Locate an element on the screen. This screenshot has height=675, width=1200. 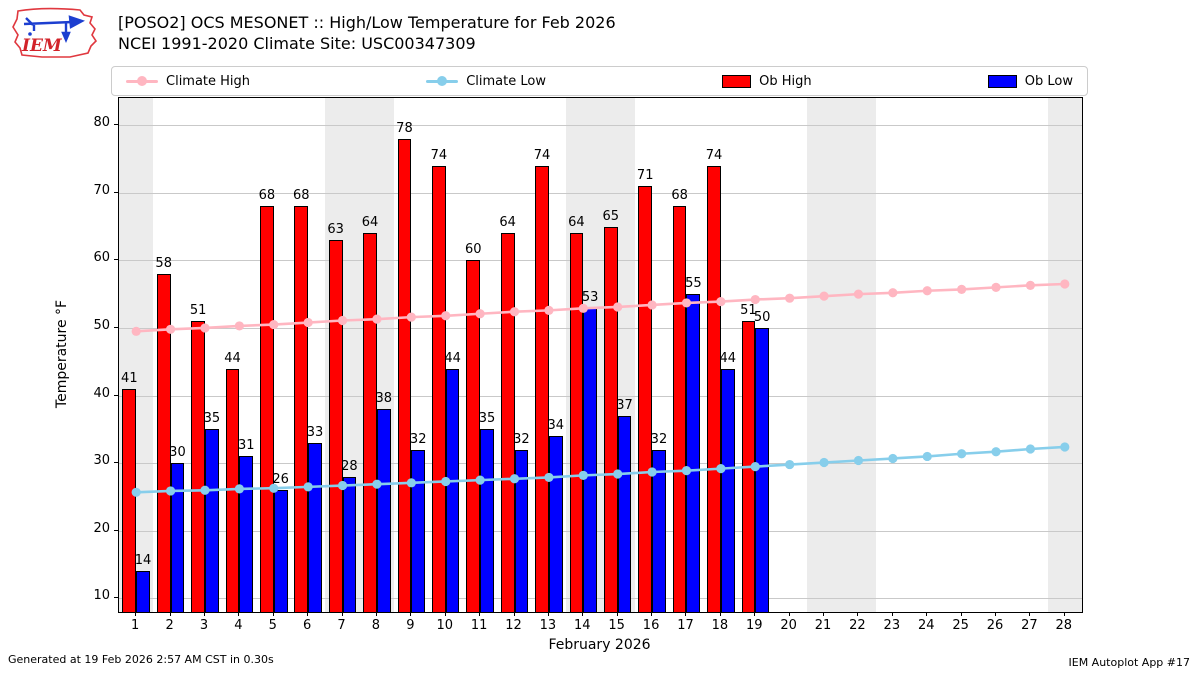
ob-high-legend-patch-icon is located at coordinates (737, 81).